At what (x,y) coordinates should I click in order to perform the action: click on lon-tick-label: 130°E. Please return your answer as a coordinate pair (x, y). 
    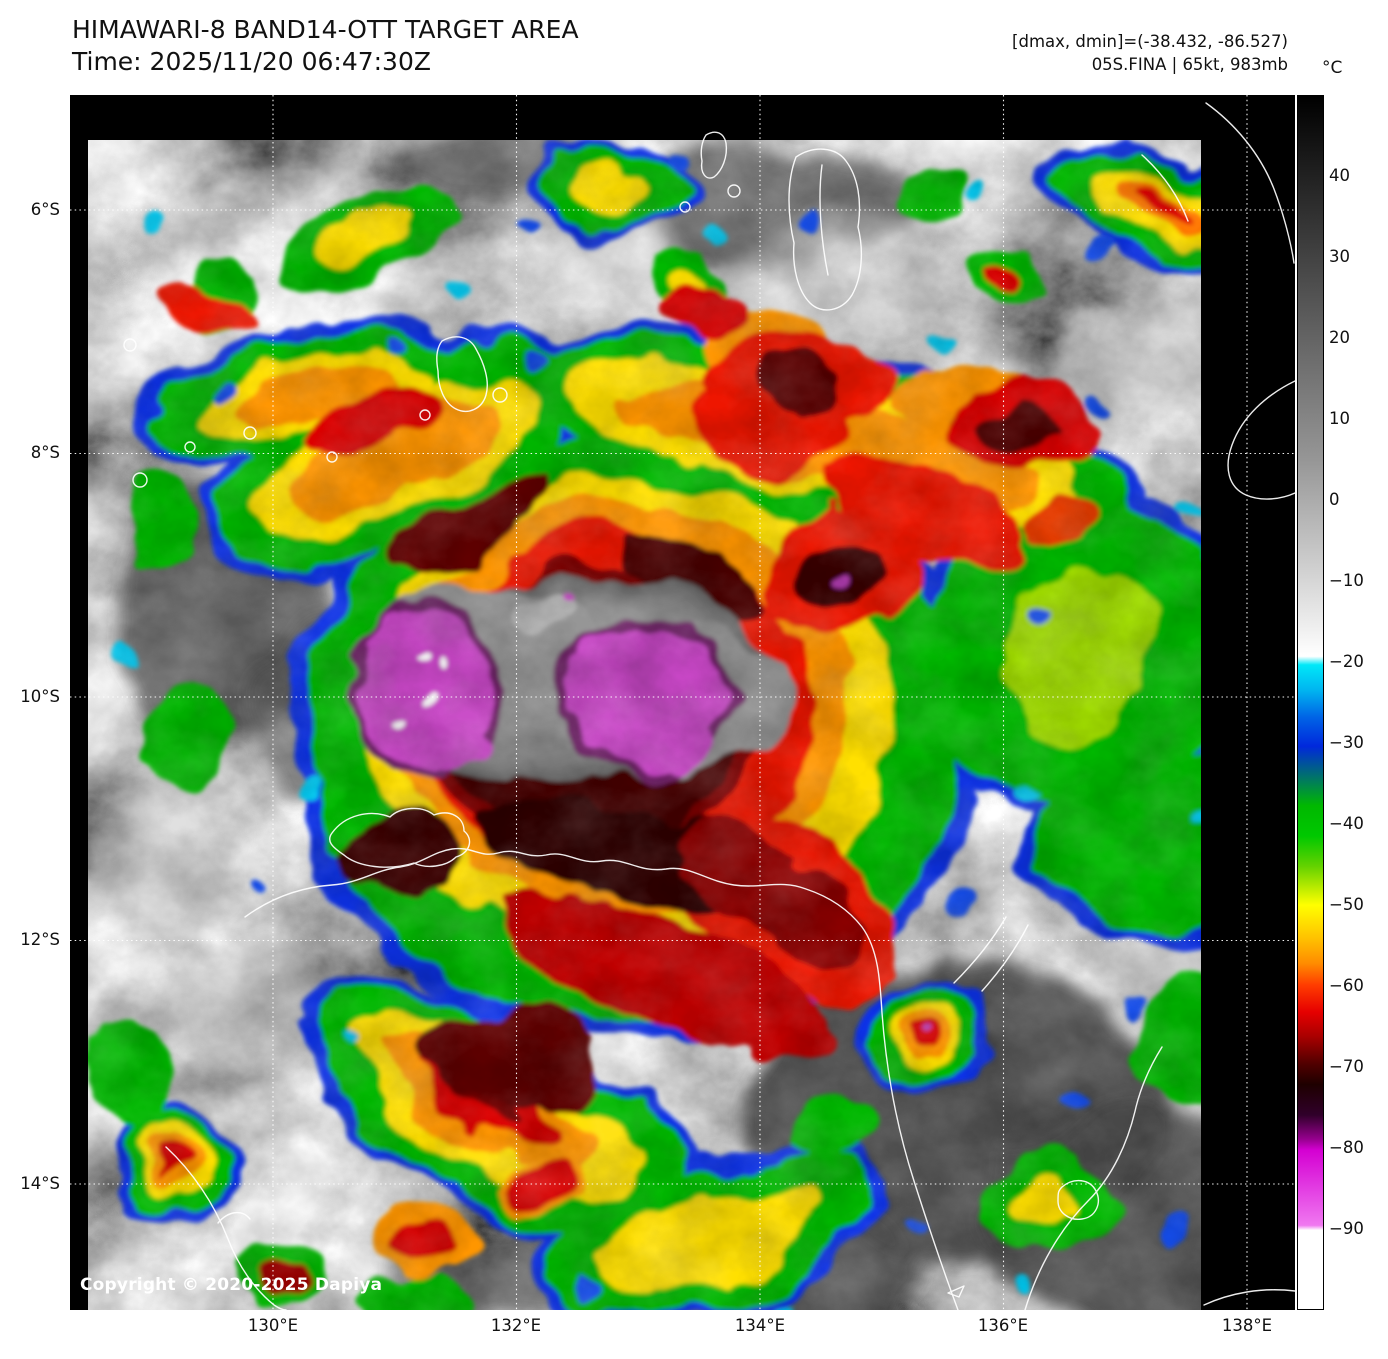
    Looking at the image, I should click on (273, 1325).